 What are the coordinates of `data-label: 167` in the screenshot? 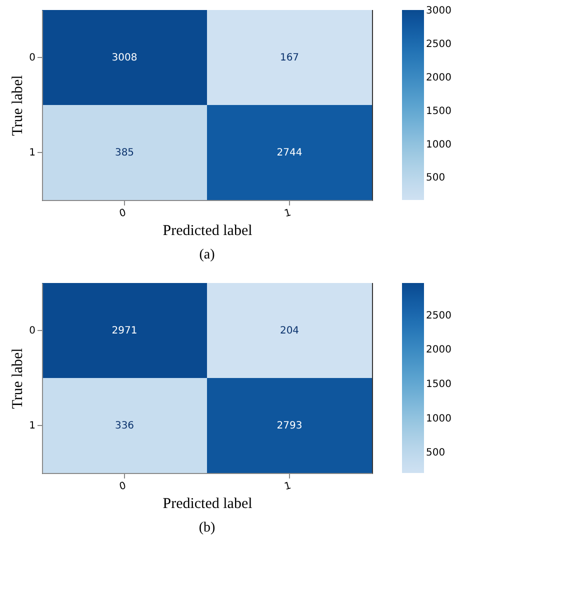 It's located at (290, 58).